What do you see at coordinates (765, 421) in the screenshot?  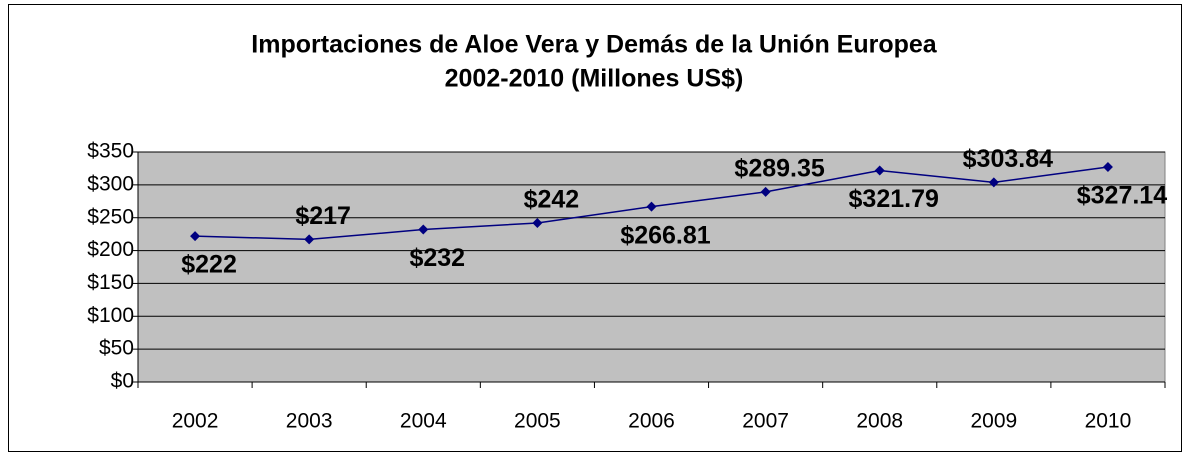 I see `x-tick-label: 2007` at bounding box center [765, 421].